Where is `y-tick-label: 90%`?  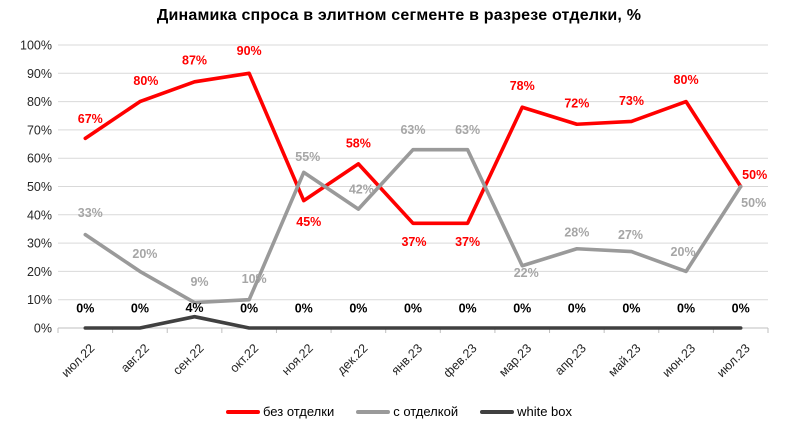 y-tick-label: 90% is located at coordinates (39, 74).